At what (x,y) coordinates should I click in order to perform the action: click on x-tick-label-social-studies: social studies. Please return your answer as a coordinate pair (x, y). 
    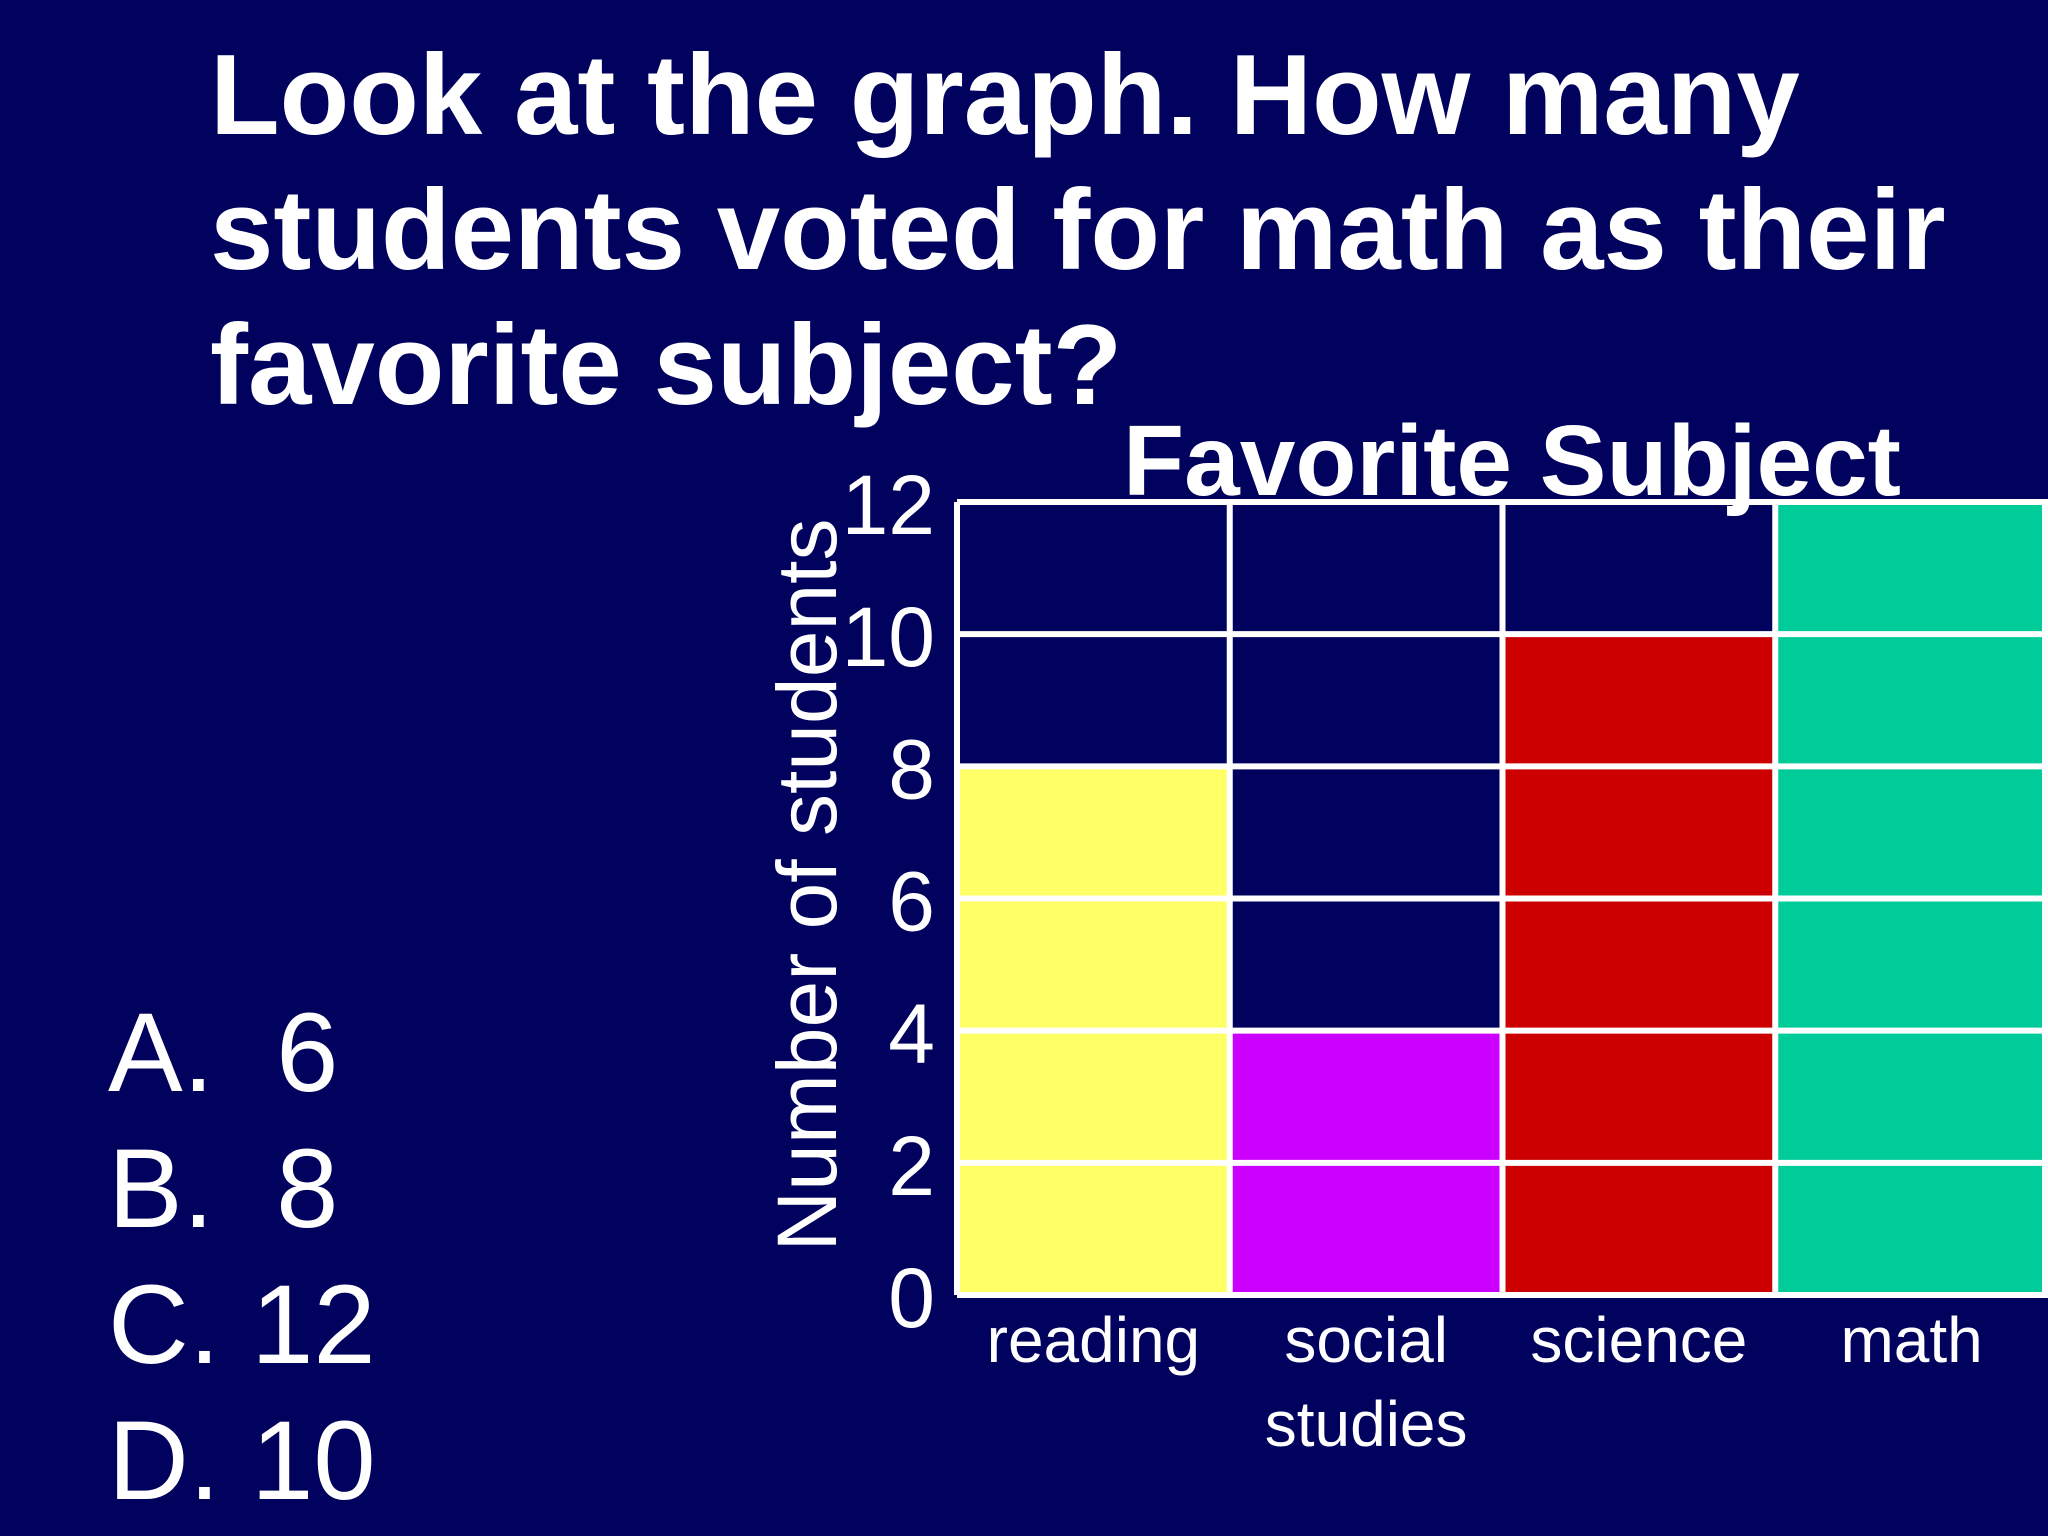
    Looking at the image, I should click on (1366, 1382).